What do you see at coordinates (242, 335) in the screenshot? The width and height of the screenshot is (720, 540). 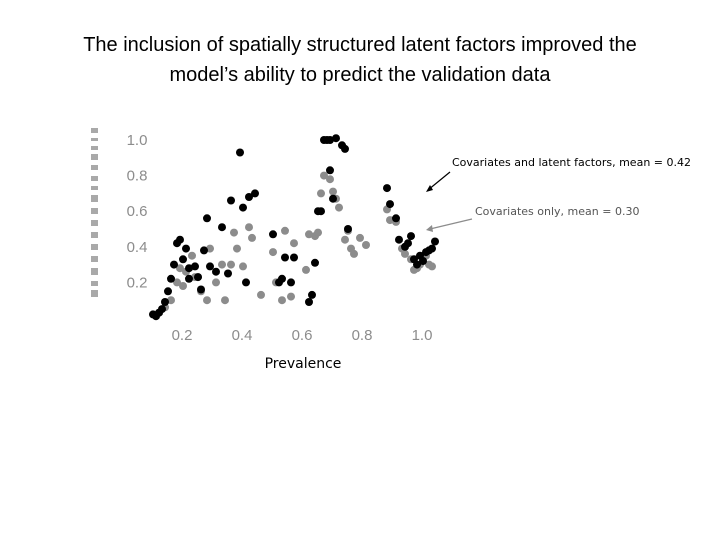 I see `x-tick-label-1: 0.4` at bounding box center [242, 335].